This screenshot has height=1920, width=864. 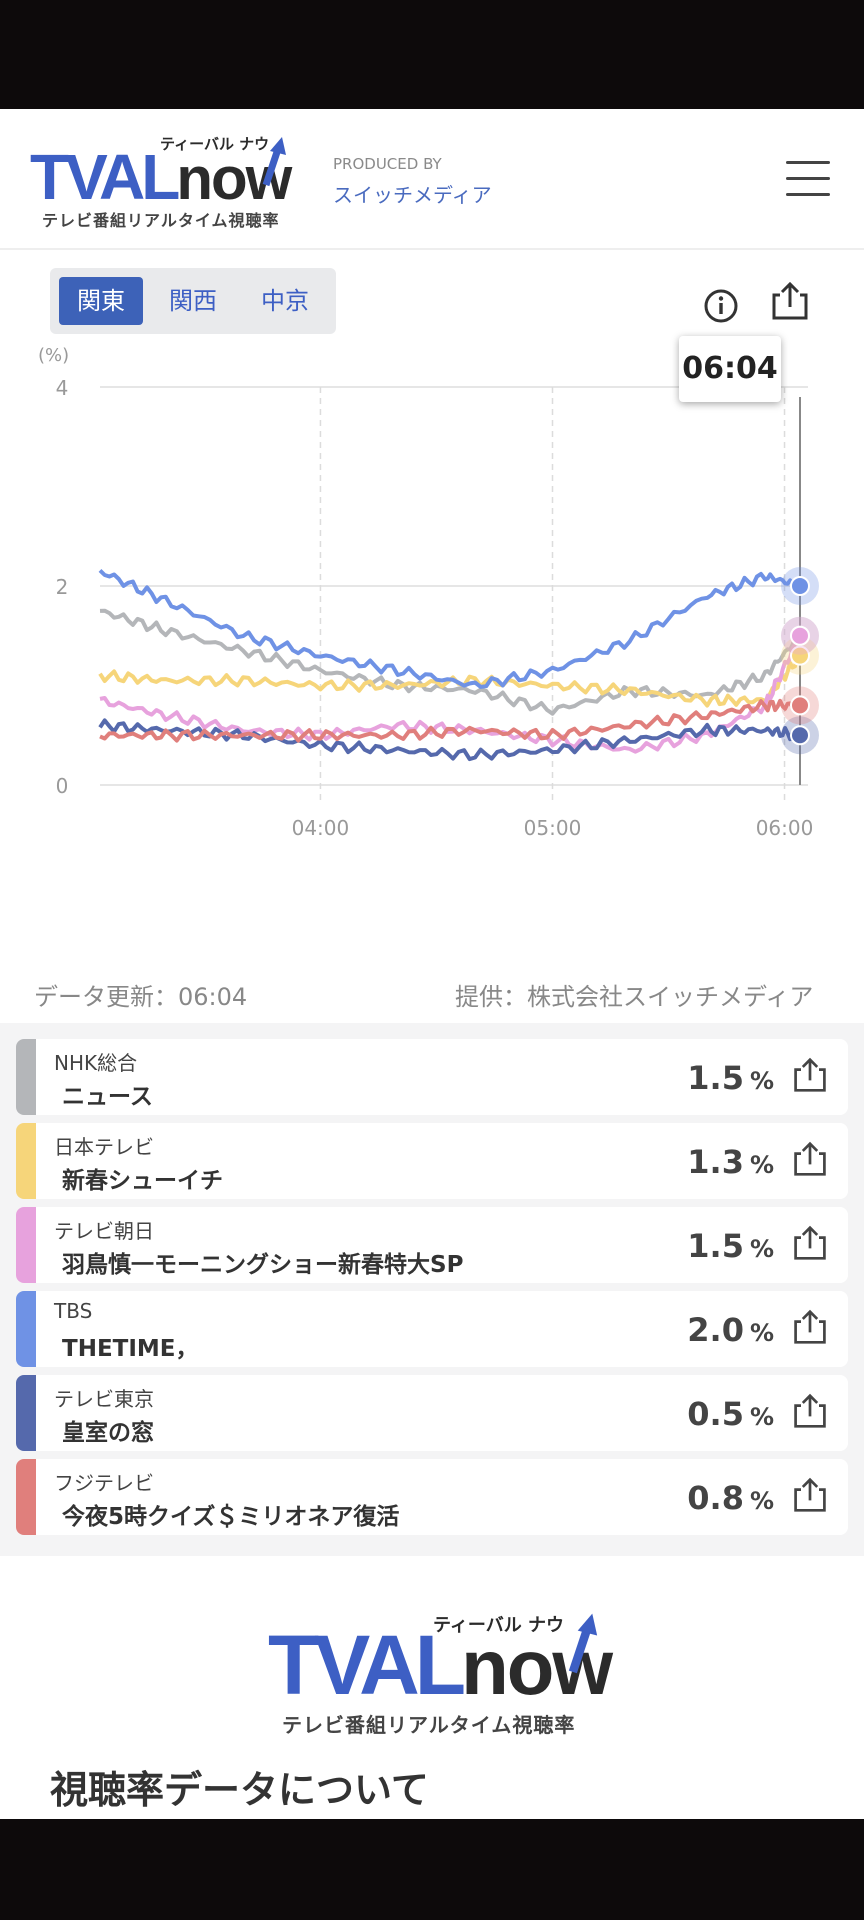 I want to click on channel-name: フジテレビ, so click(x=104, y=1483).